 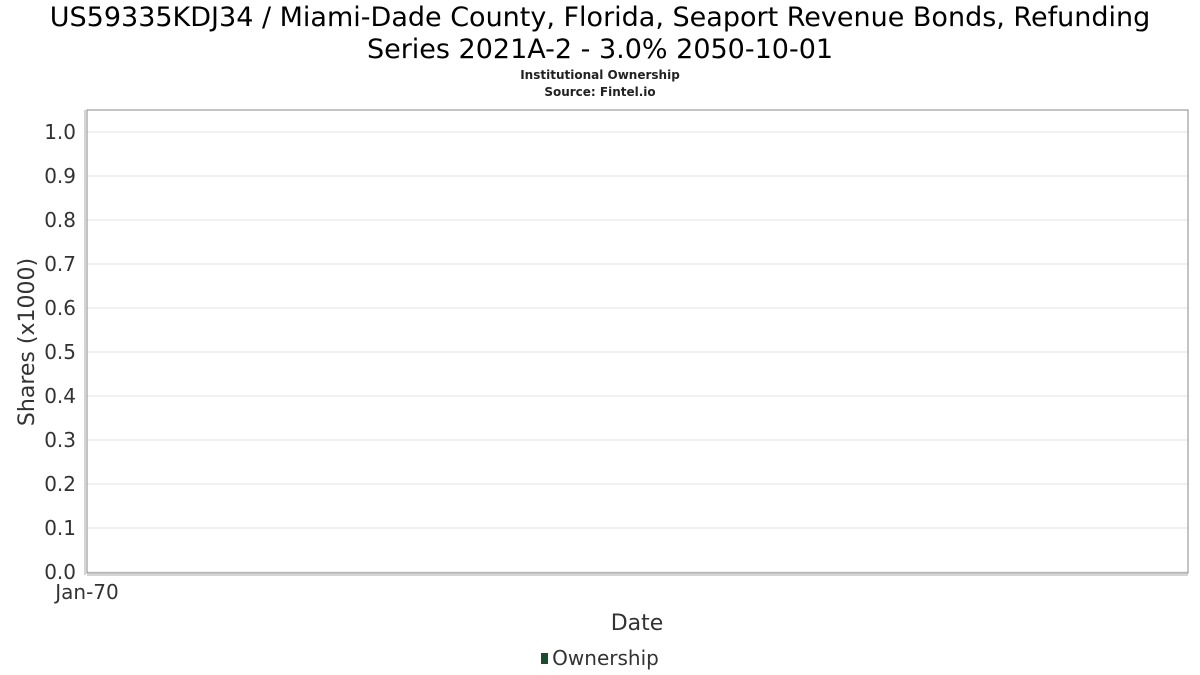 What do you see at coordinates (60, 264) in the screenshot?
I see `y-tick-label: 0.7` at bounding box center [60, 264].